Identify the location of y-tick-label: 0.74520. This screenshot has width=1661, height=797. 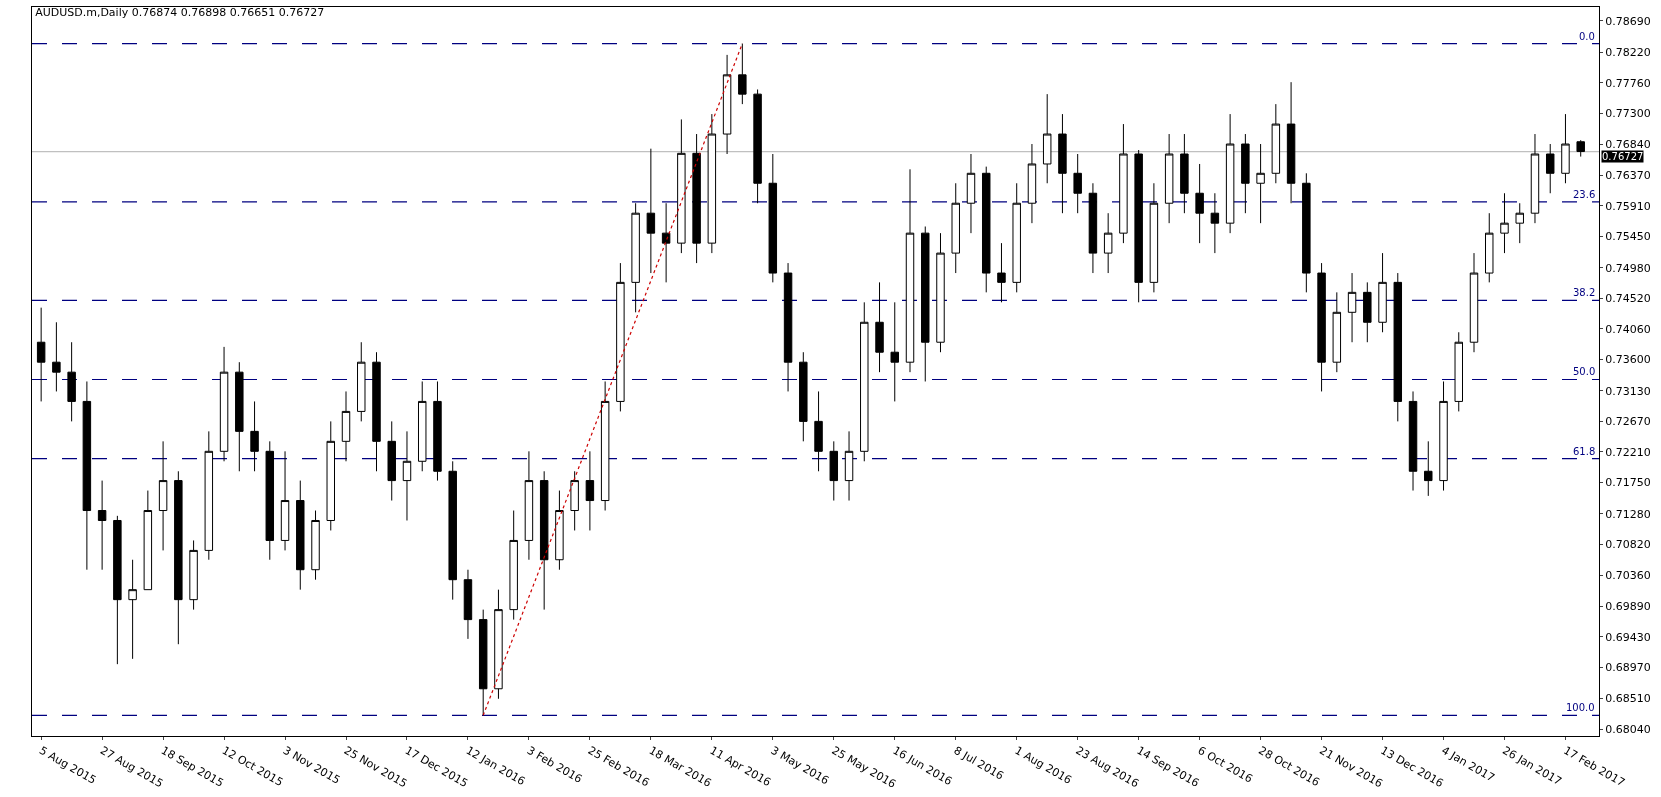
(1628, 299).